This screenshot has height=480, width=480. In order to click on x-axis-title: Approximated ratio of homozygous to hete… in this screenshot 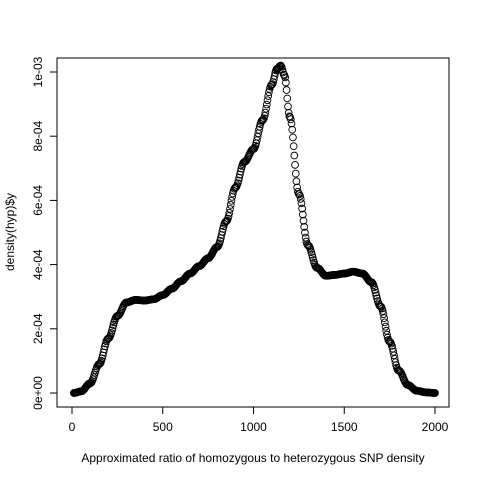, I will do `click(252, 458)`.